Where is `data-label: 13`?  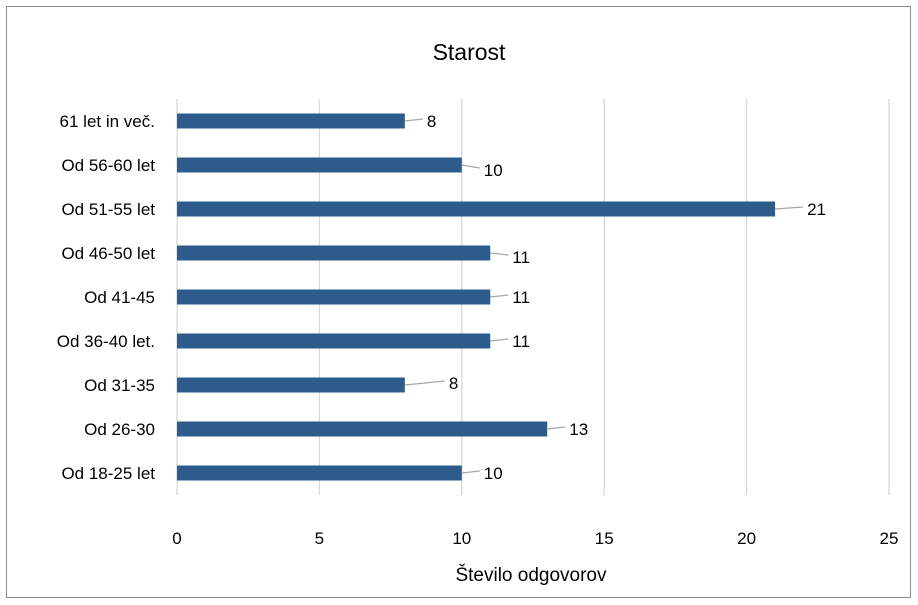 data-label: 13 is located at coordinates (578, 429).